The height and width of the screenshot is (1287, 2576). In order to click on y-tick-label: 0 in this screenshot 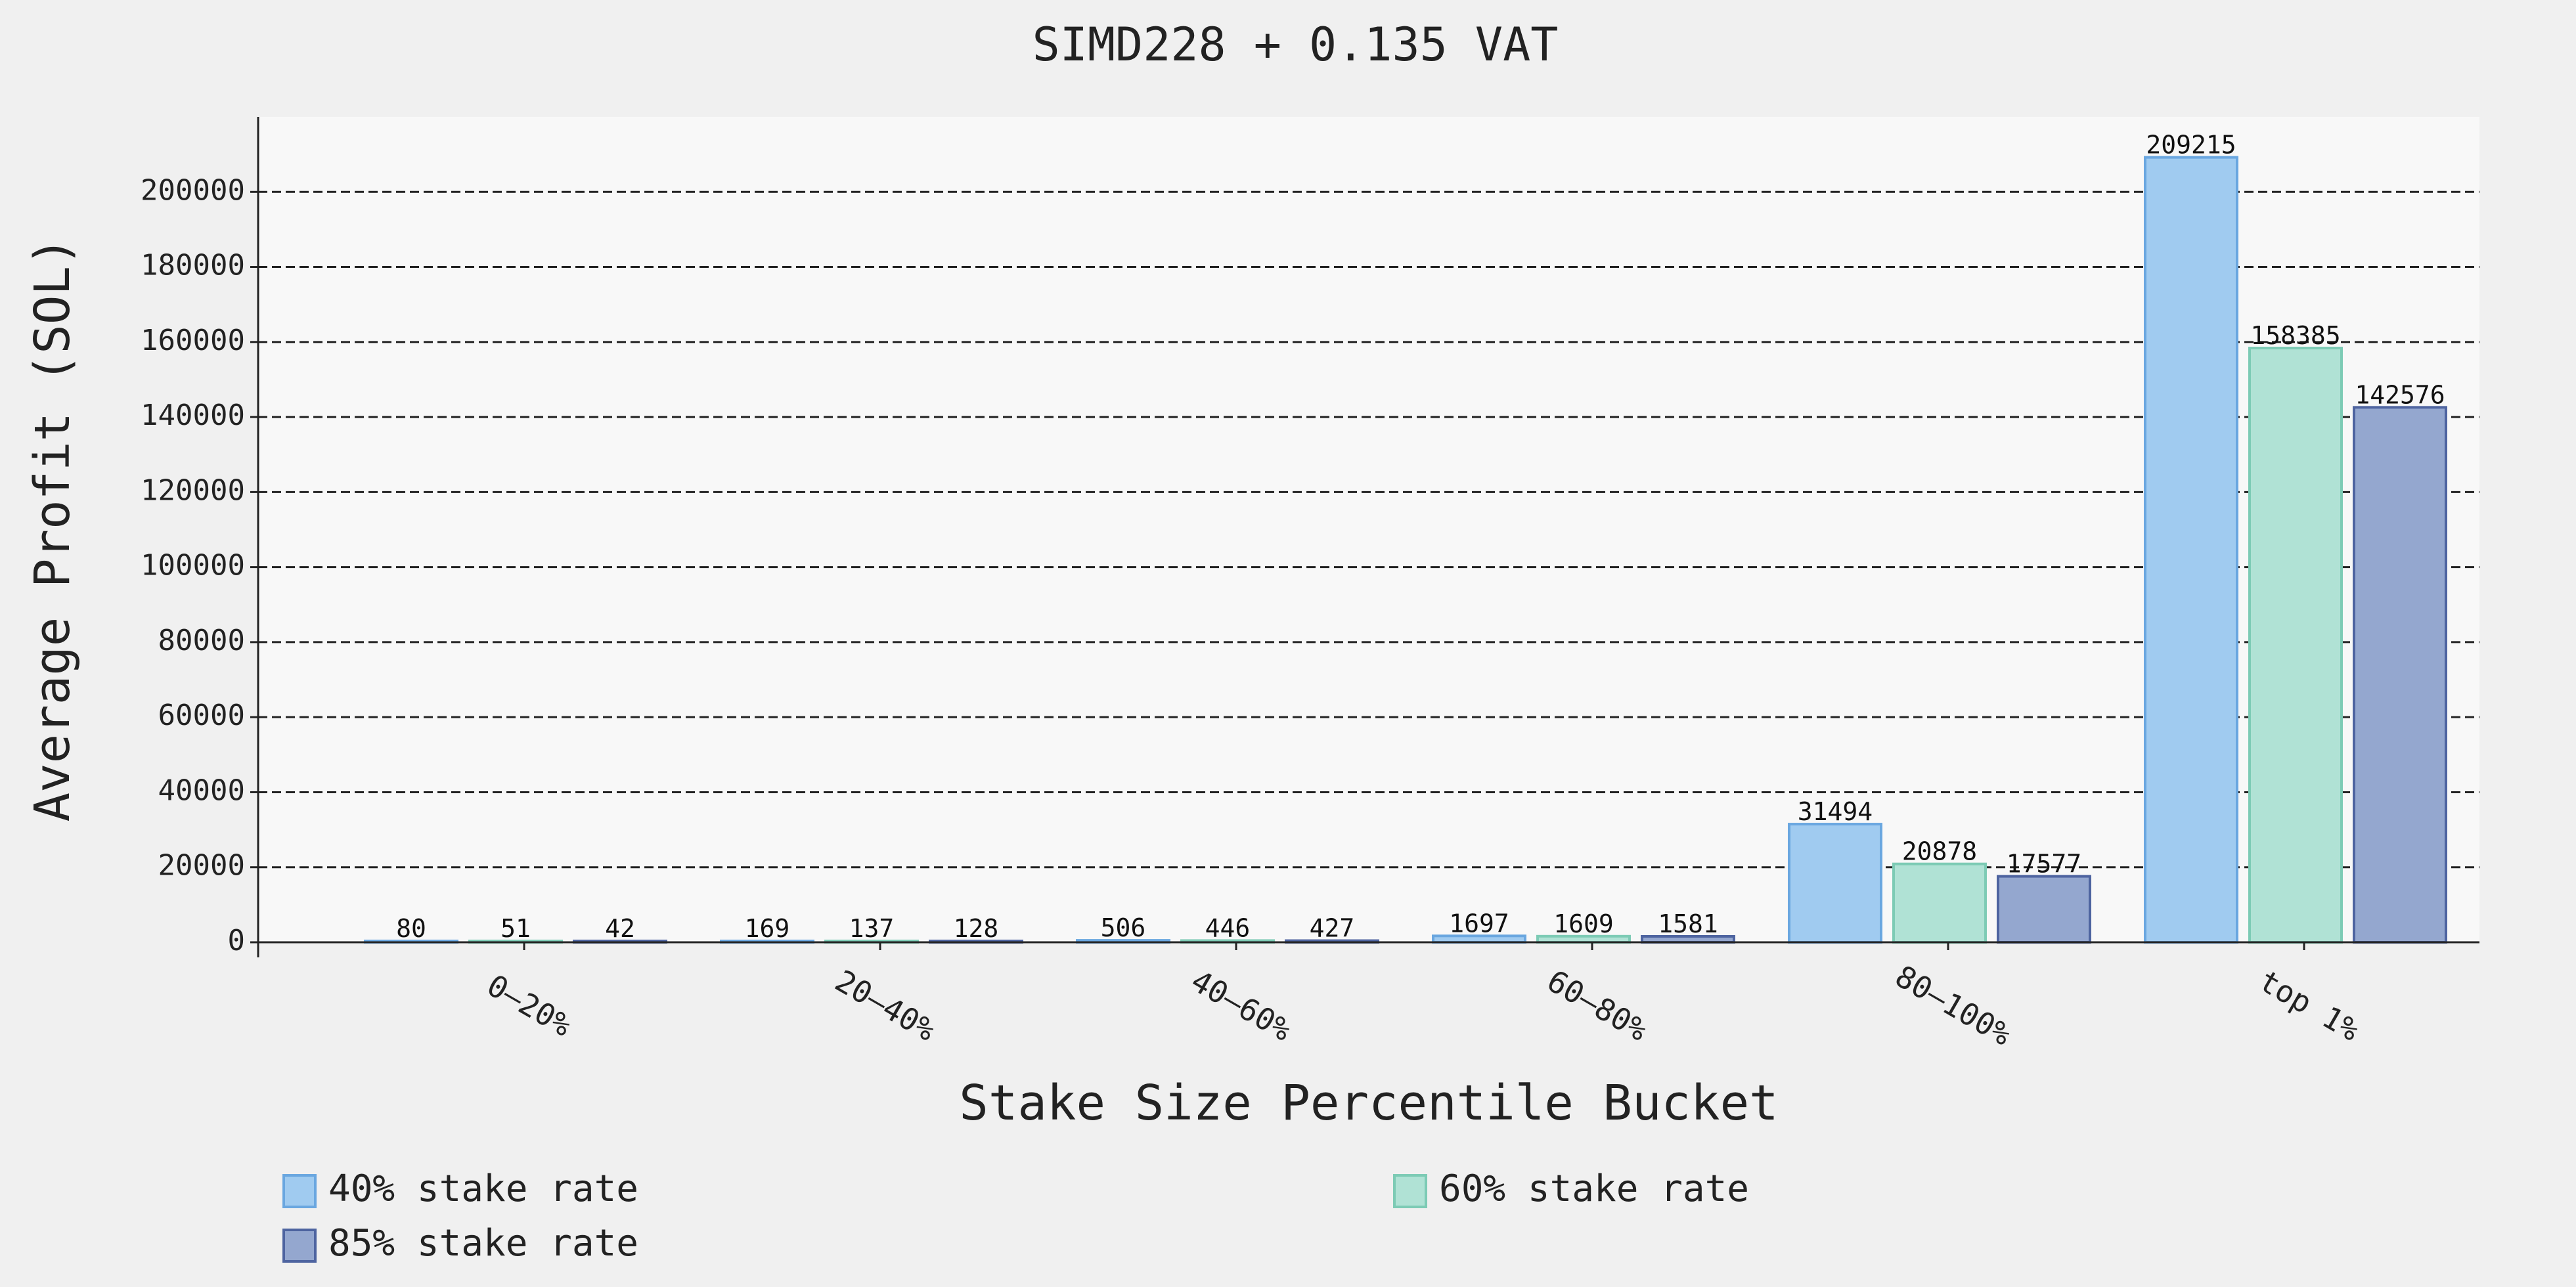, I will do `click(237, 941)`.